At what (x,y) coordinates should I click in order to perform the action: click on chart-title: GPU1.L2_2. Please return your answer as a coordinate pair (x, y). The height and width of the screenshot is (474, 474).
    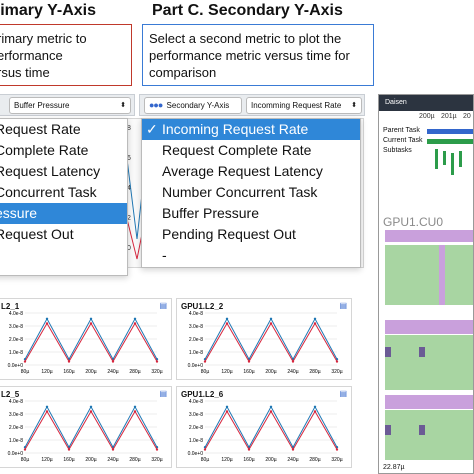
    Looking at the image, I should click on (202, 306).